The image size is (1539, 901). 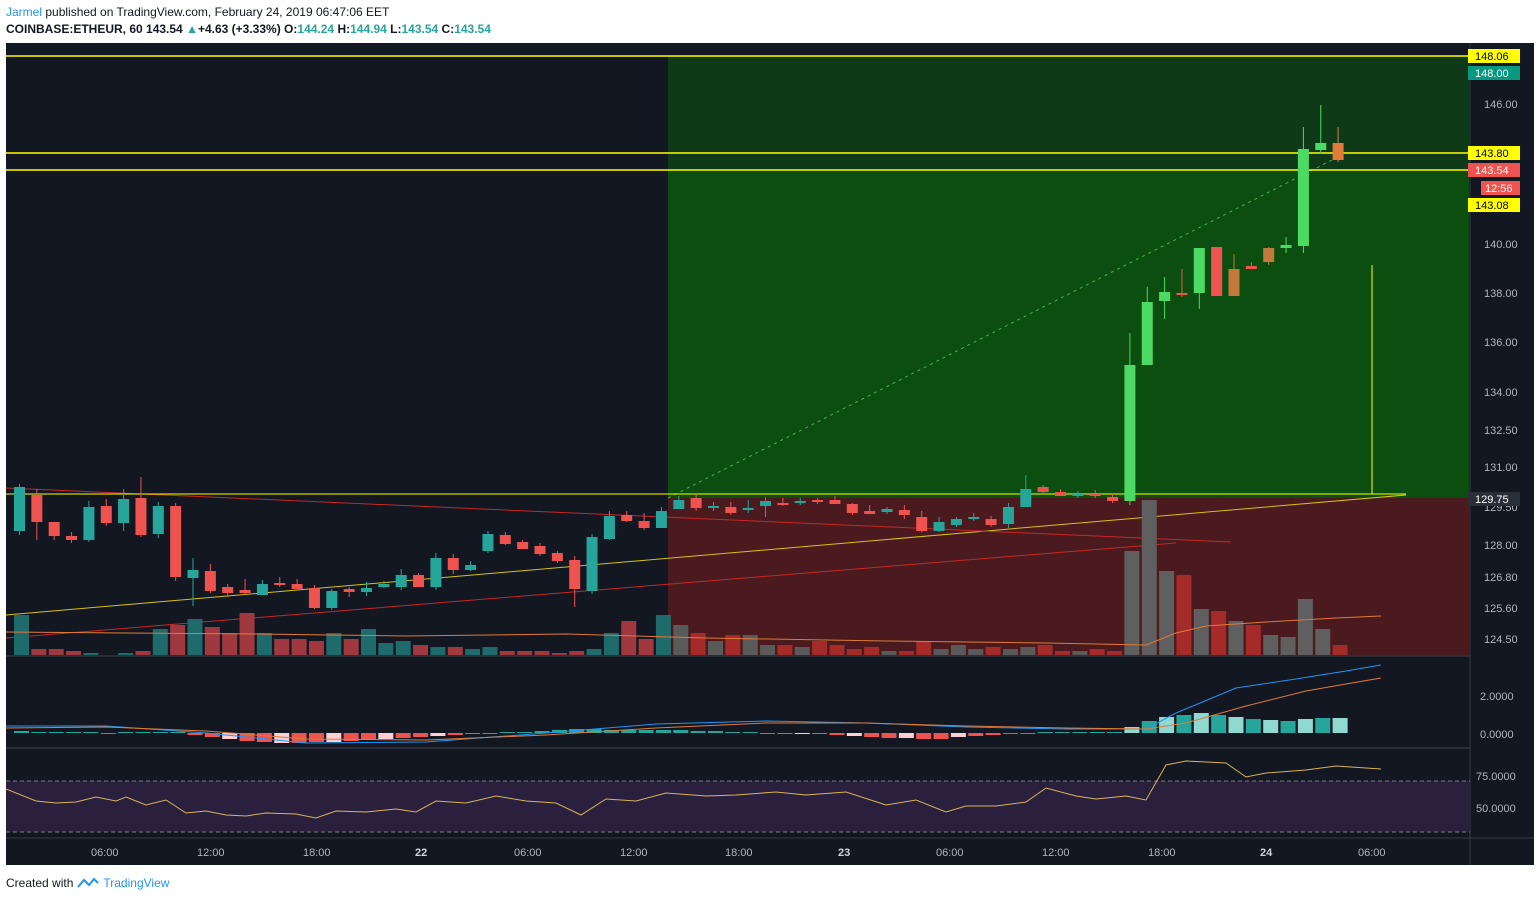 What do you see at coordinates (694, 630) in the screenshot?
I see `volume-ma-line` at bounding box center [694, 630].